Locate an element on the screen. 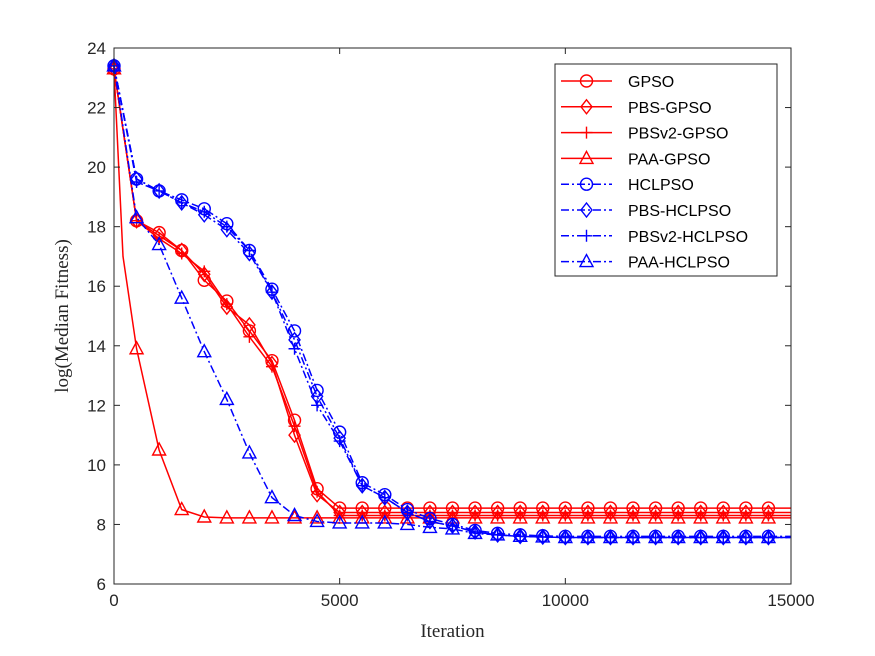  x-tick-label: 0 is located at coordinates (113, 600).